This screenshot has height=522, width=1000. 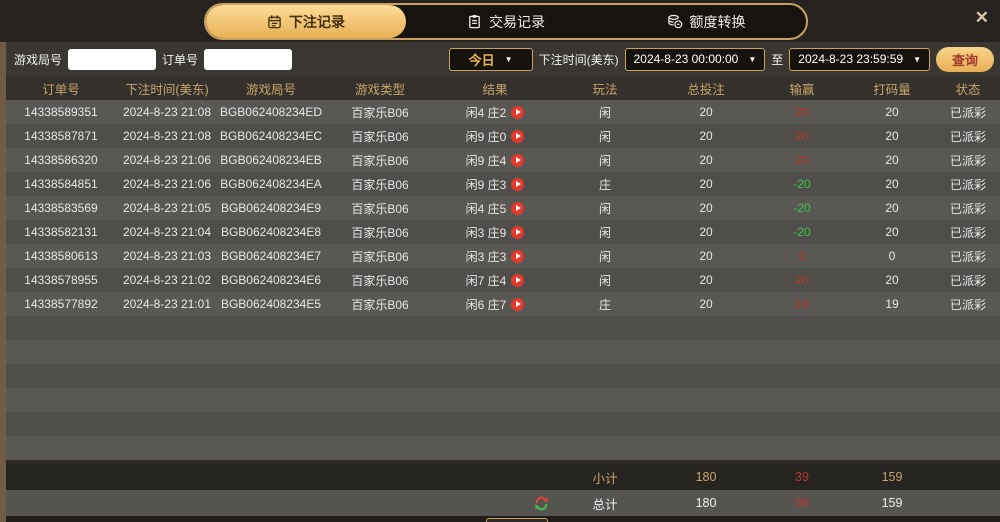 I want to click on date-to-picker: 2024-8-23 23:59:59 ▼, so click(x=859, y=59).